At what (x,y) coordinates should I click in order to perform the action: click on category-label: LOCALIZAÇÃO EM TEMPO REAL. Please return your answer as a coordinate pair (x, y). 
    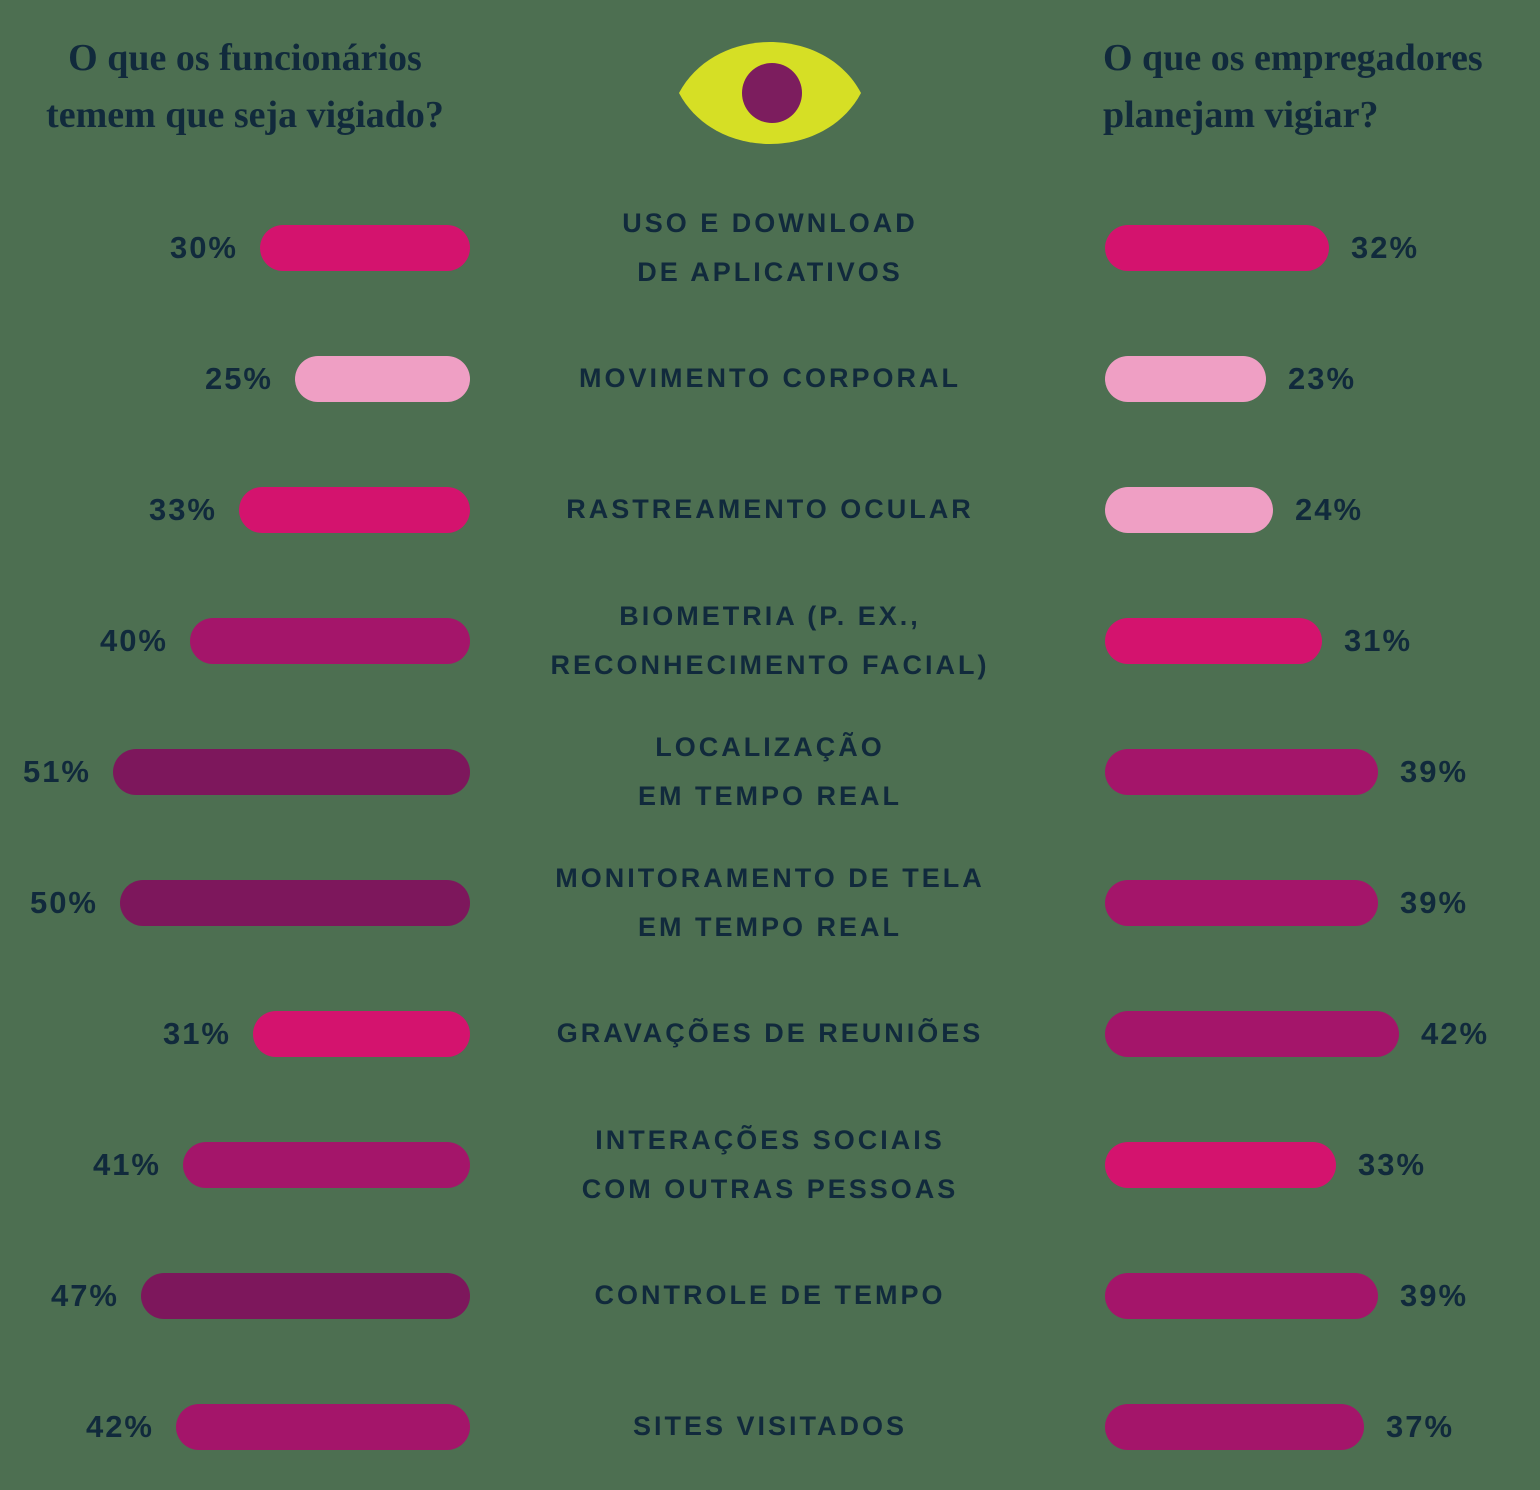
    Looking at the image, I should click on (770, 772).